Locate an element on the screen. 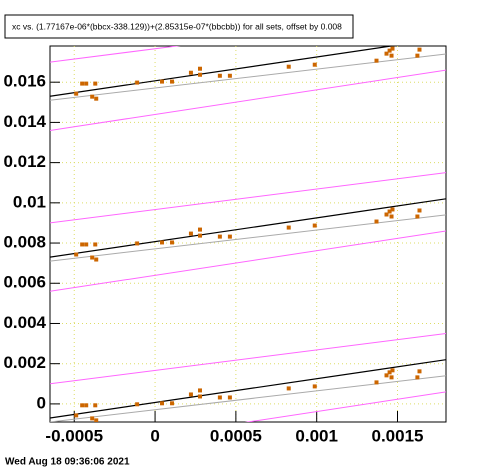 The height and width of the screenshot is (472, 496). y-tick-label: 0 is located at coordinates (41, 402).